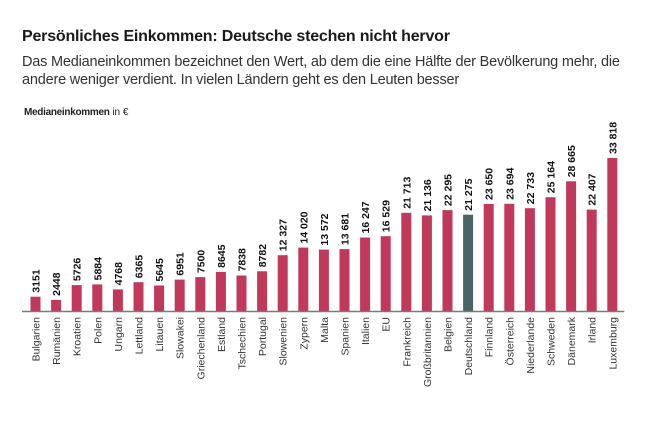 The width and height of the screenshot is (650, 426). I want to click on value-label-osterreich: 23 694, so click(510, 184).